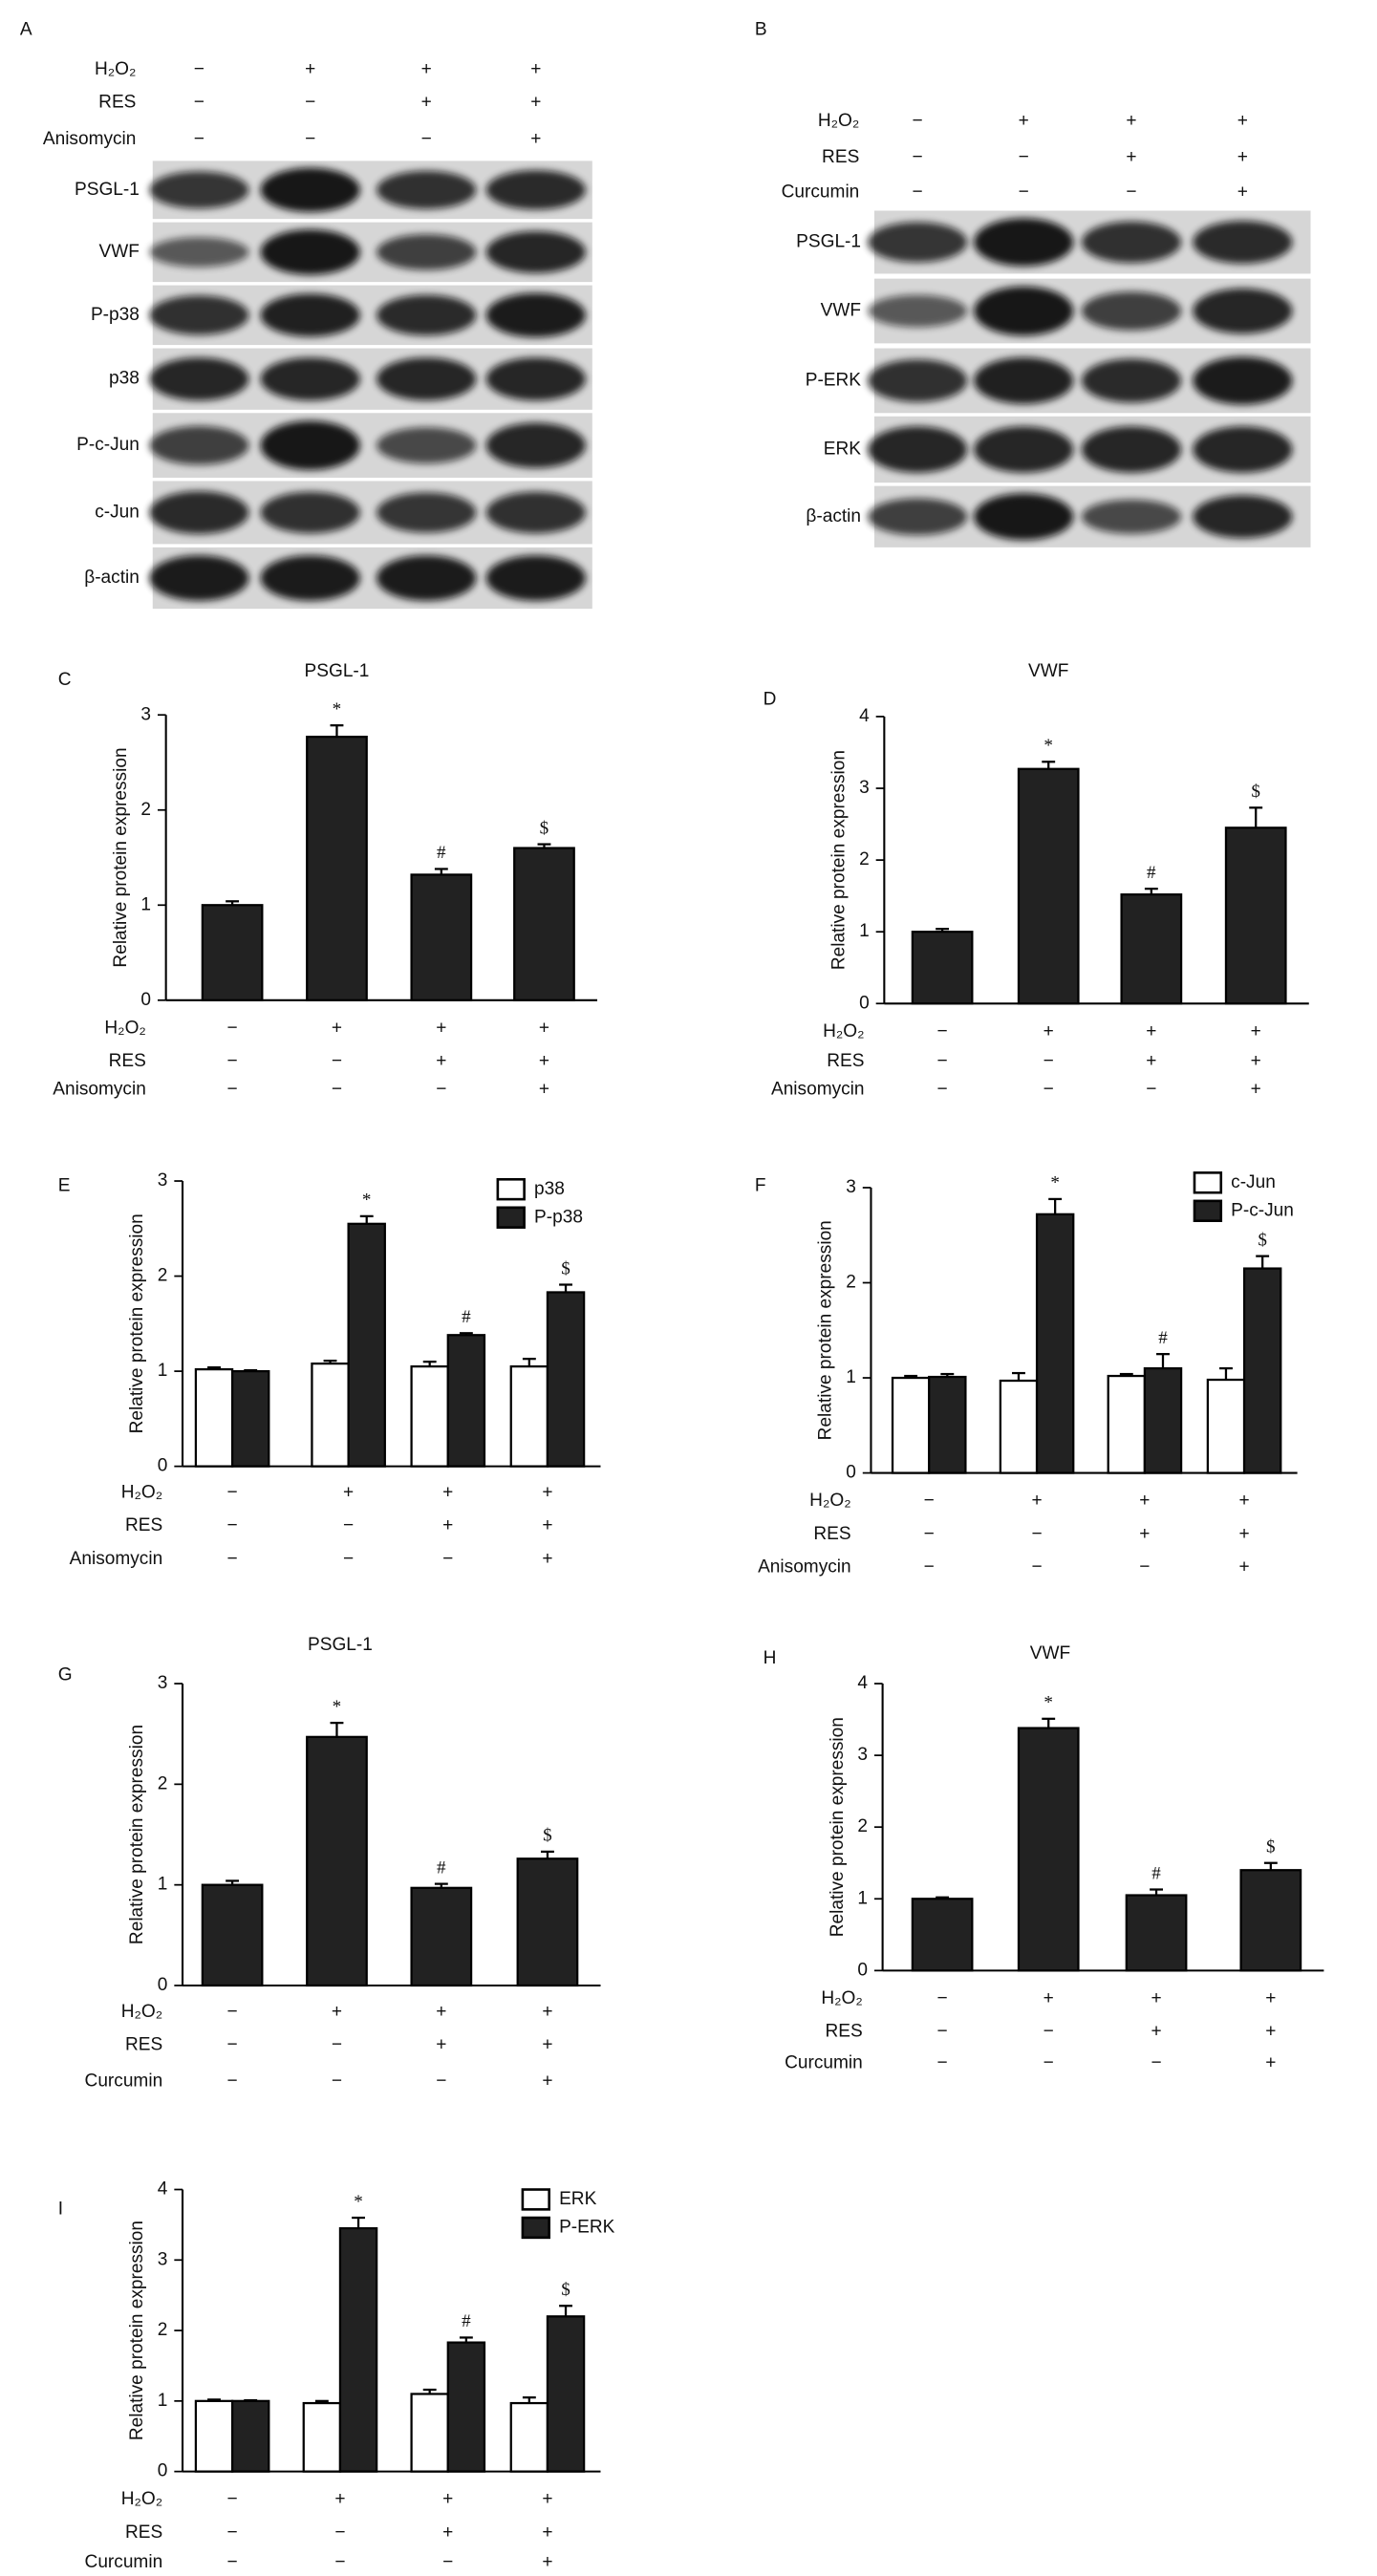 The height and width of the screenshot is (2576, 1377). I want to click on legend-label: P-ERK, so click(587, 2227).